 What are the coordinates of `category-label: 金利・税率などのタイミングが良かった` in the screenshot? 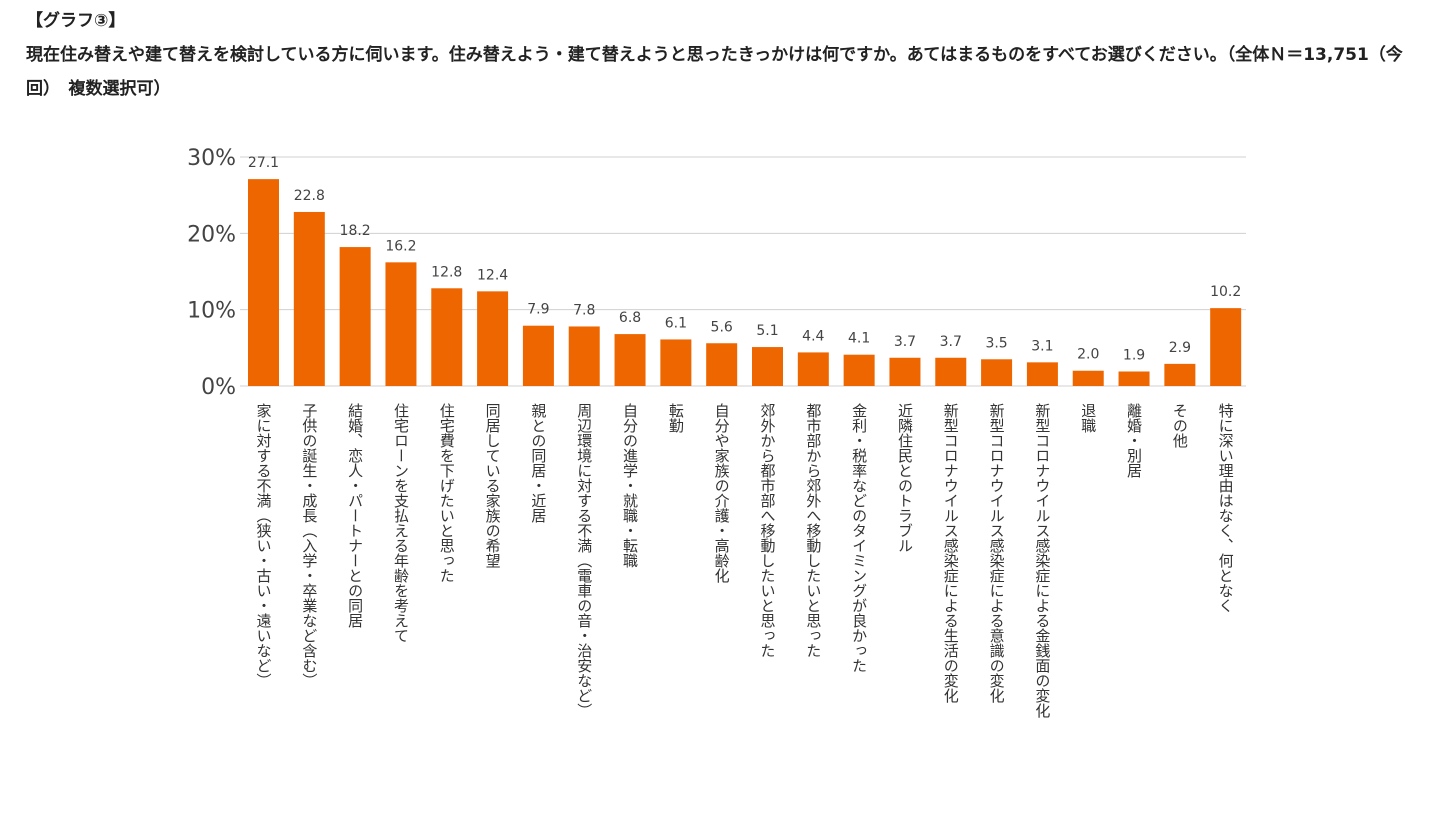 It's located at (859, 538).